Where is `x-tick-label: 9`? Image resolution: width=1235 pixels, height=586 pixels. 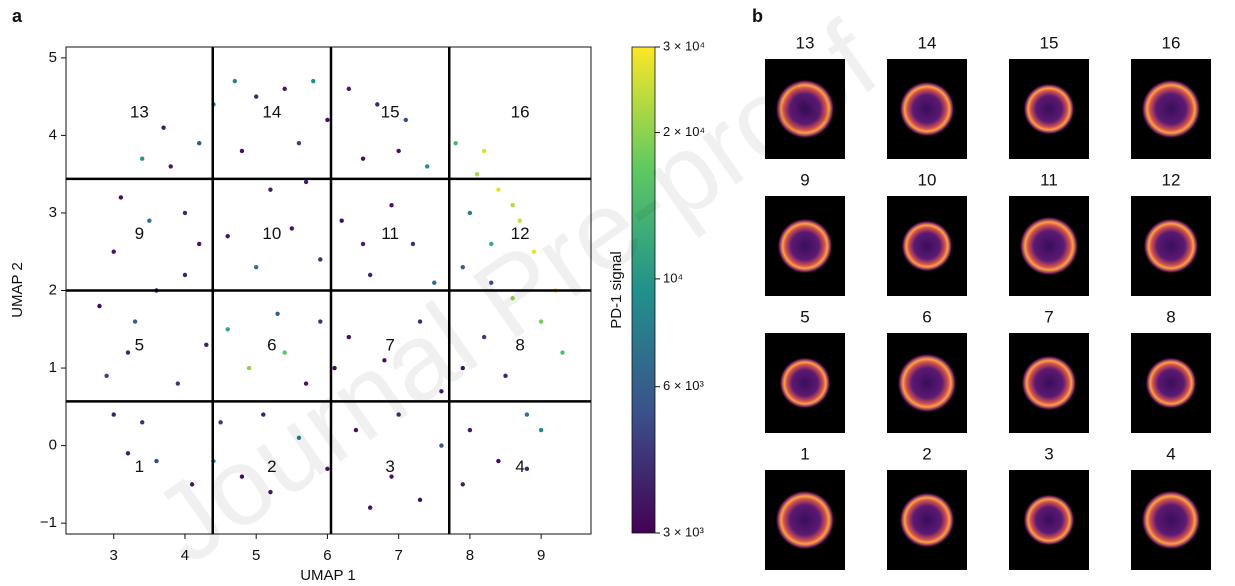 x-tick-label: 9 is located at coordinates (541, 555).